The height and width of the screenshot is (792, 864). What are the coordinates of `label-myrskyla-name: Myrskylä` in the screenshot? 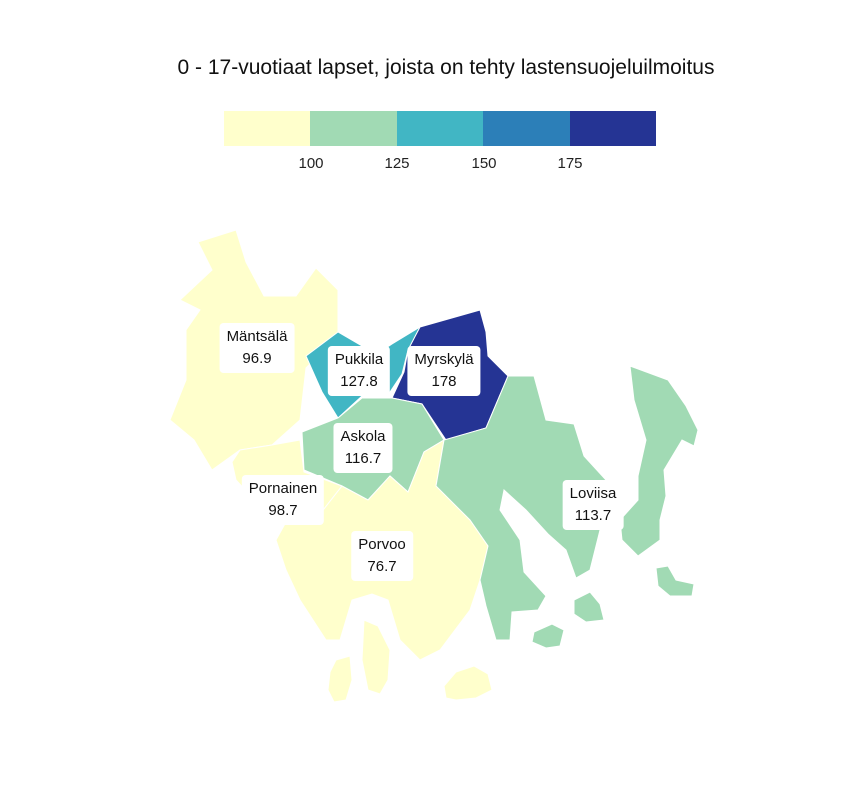 It's located at (444, 359).